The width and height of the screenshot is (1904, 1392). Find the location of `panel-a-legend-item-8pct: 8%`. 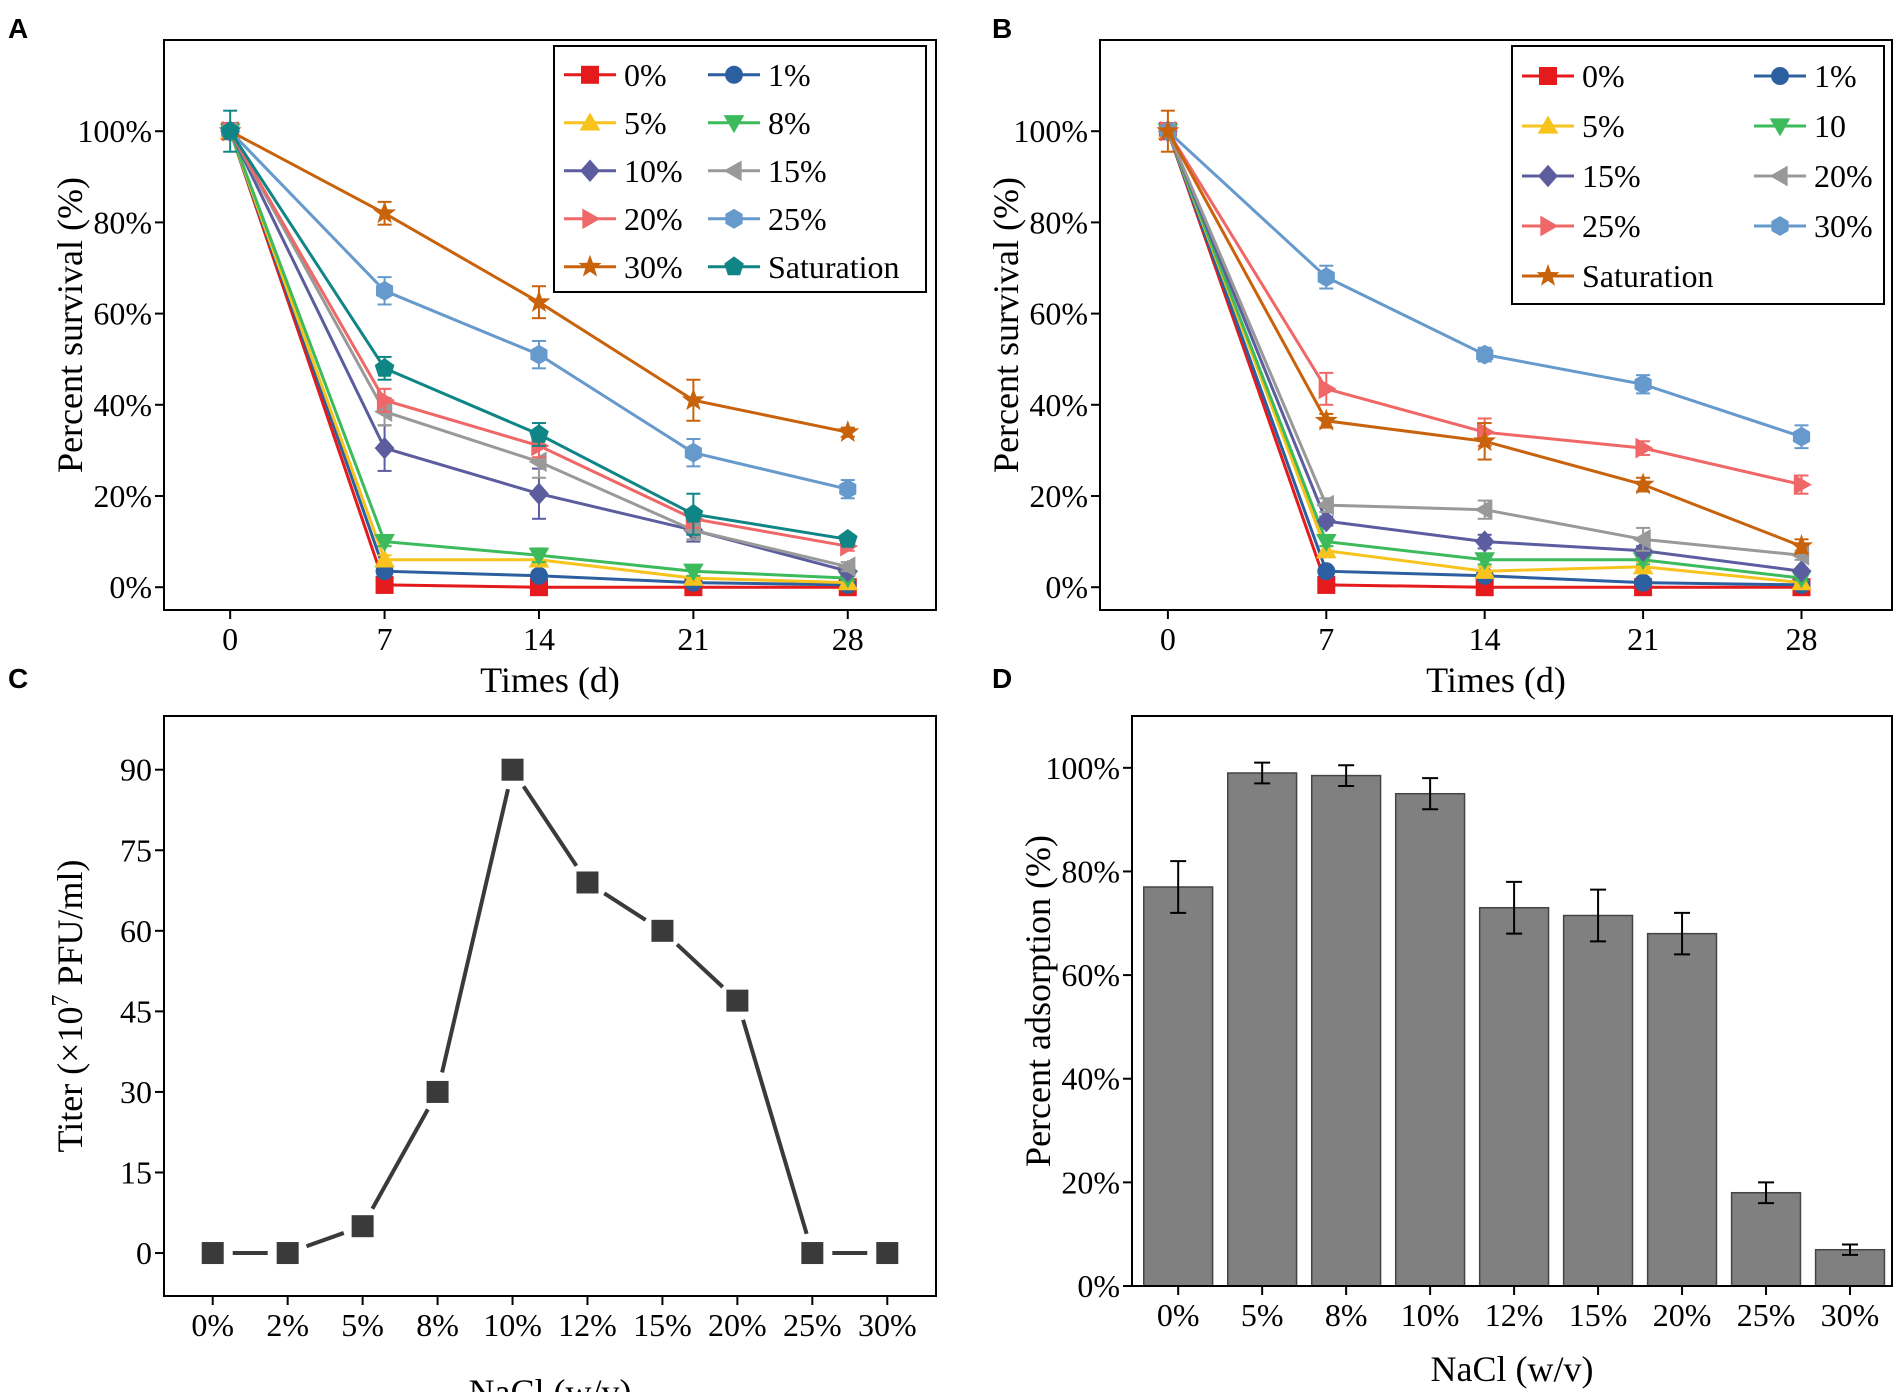

panel-a-legend-item-8pct: 8% is located at coordinates (759, 123).